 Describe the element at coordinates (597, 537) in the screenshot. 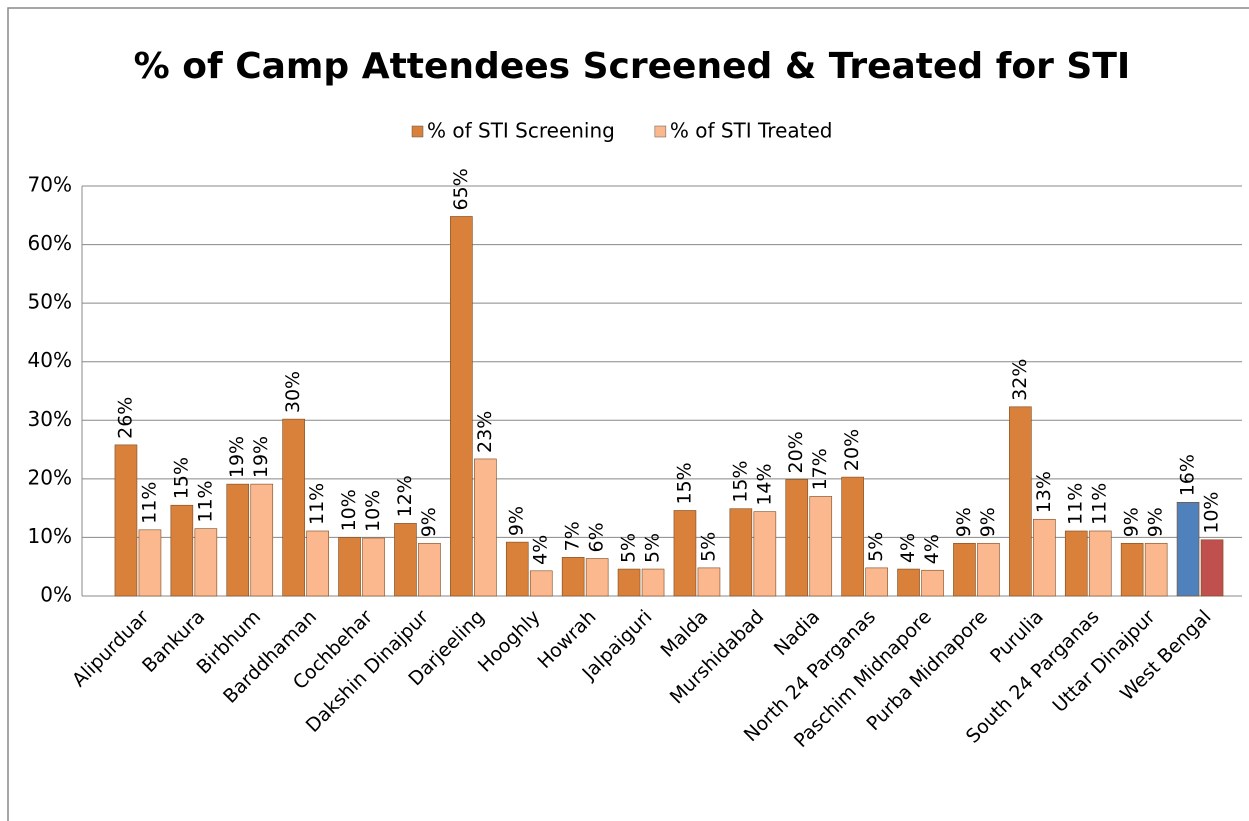

I see `data-label: 6%` at that location.